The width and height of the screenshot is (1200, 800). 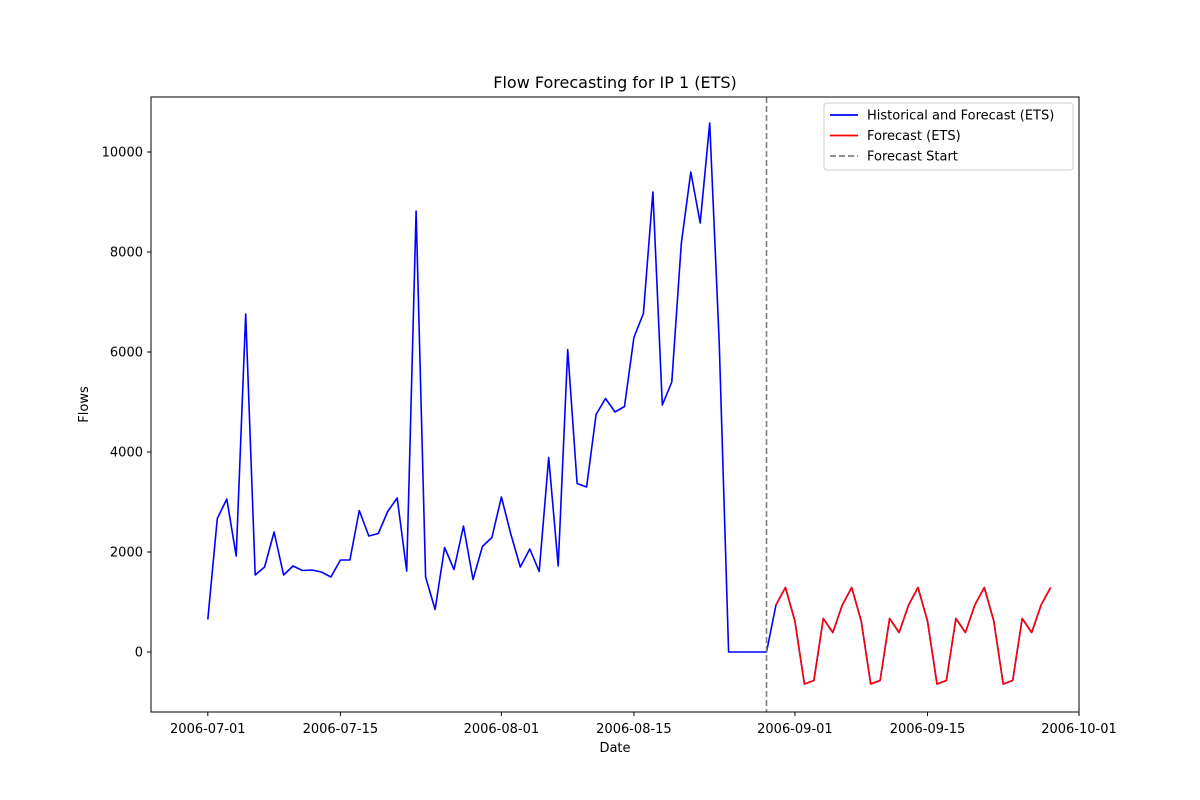 I want to click on y-tick-label: 8000, so click(x=126, y=253).